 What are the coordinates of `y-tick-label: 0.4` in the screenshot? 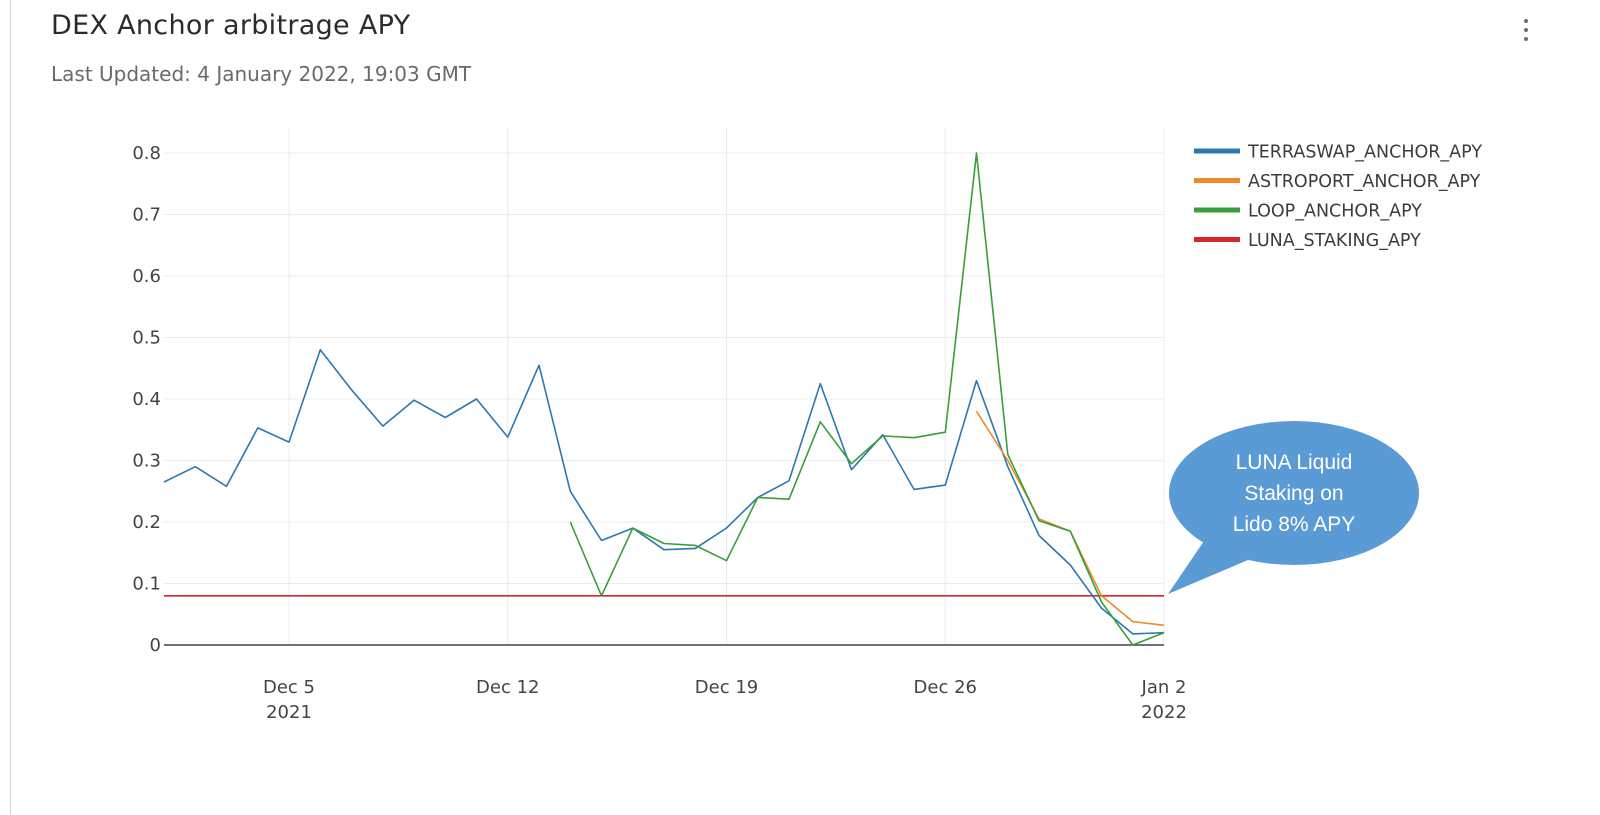 It's located at (146, 399).